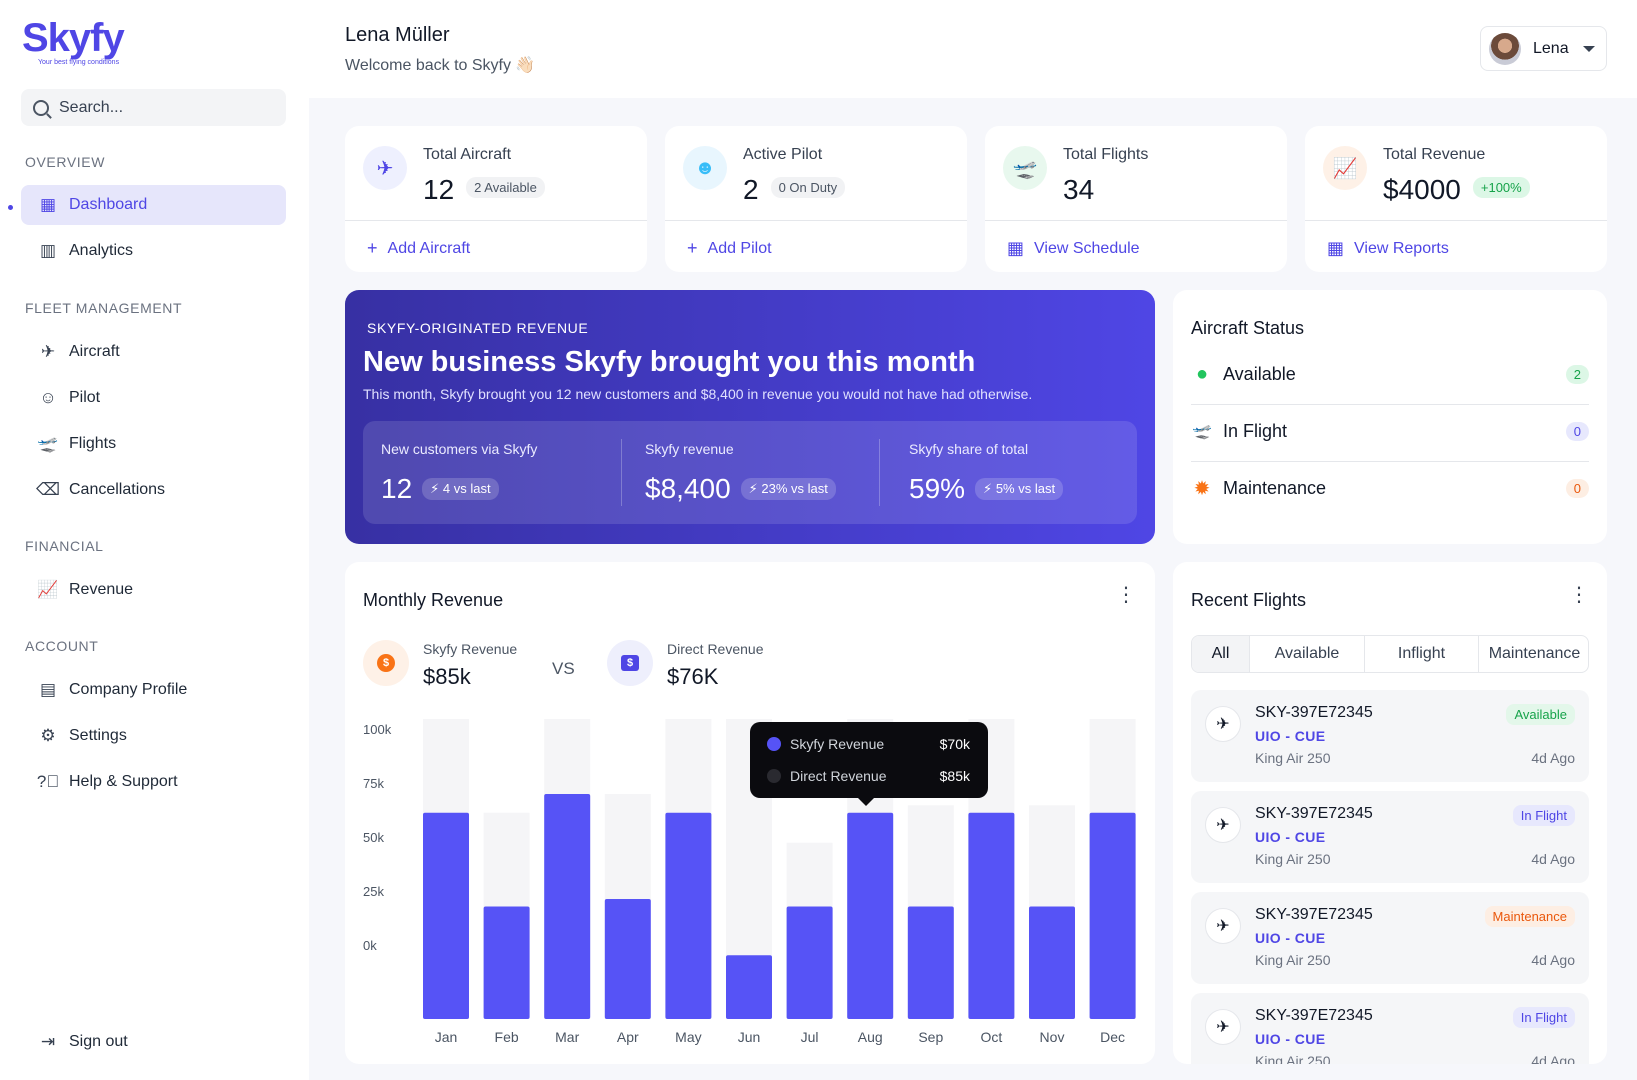 The height and width of the screenshot is (1080, 1637). Describe the element at coordinates (1136, 199) in the screenshot. I see `stat-card-total-flights: 🛫 Total Flights 34 ▦ View Schedule` at that location.